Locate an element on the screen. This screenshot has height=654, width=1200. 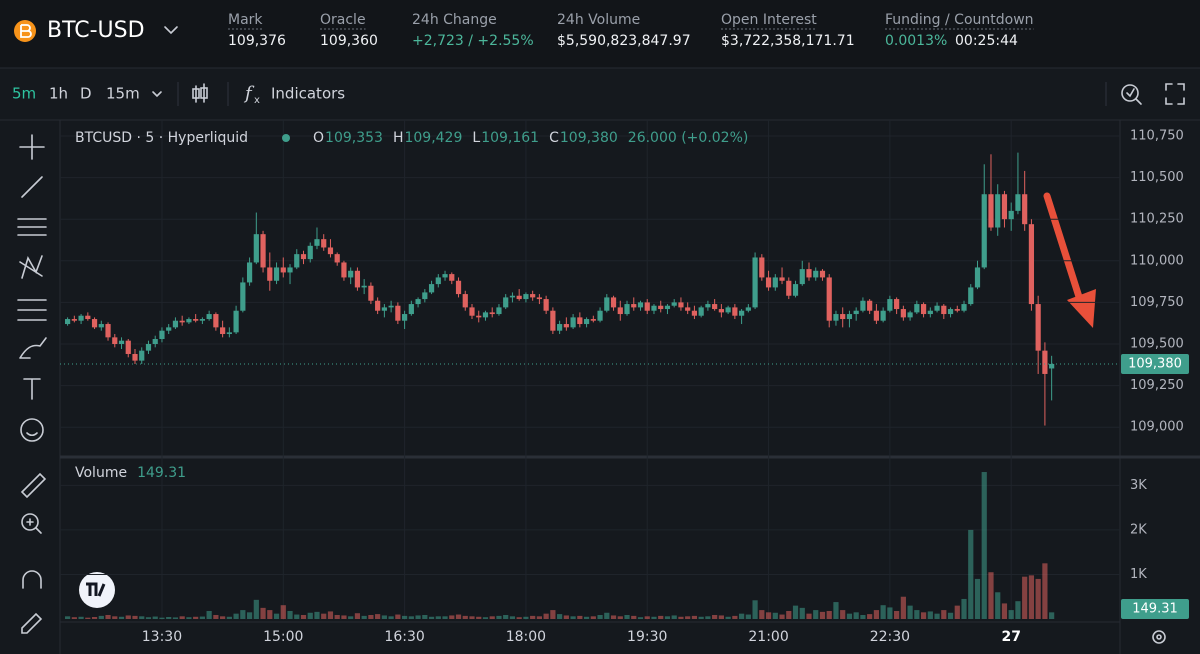
y-tick-label: 109,500 is located at coordinates (1157, 344).